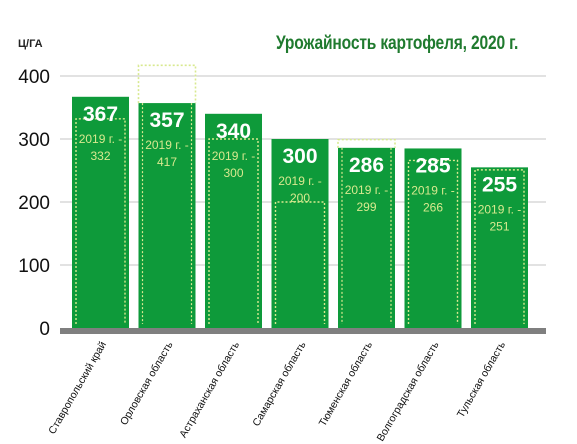 The height and width of the screenshot is (444, 577). I want to click on x-axis-baseline, so click(303, 331).